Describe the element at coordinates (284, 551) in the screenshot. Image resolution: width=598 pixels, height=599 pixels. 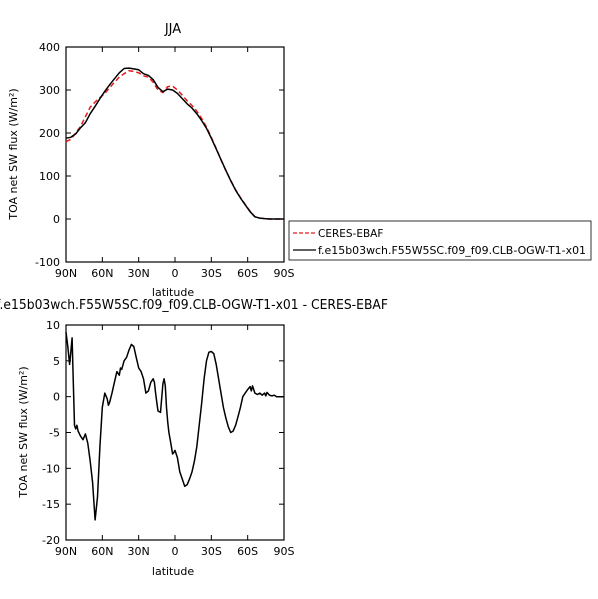
I see `bottom-x-tick-label: 90S` at that location.